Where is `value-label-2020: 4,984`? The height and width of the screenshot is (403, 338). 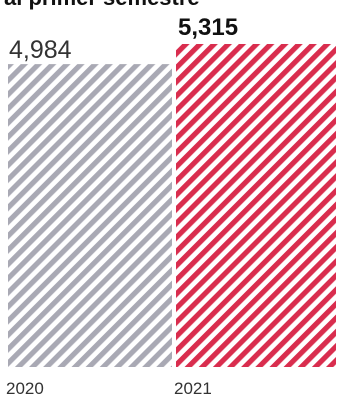 value-label-2020: 4,984 is located at coordinates (40, 50).